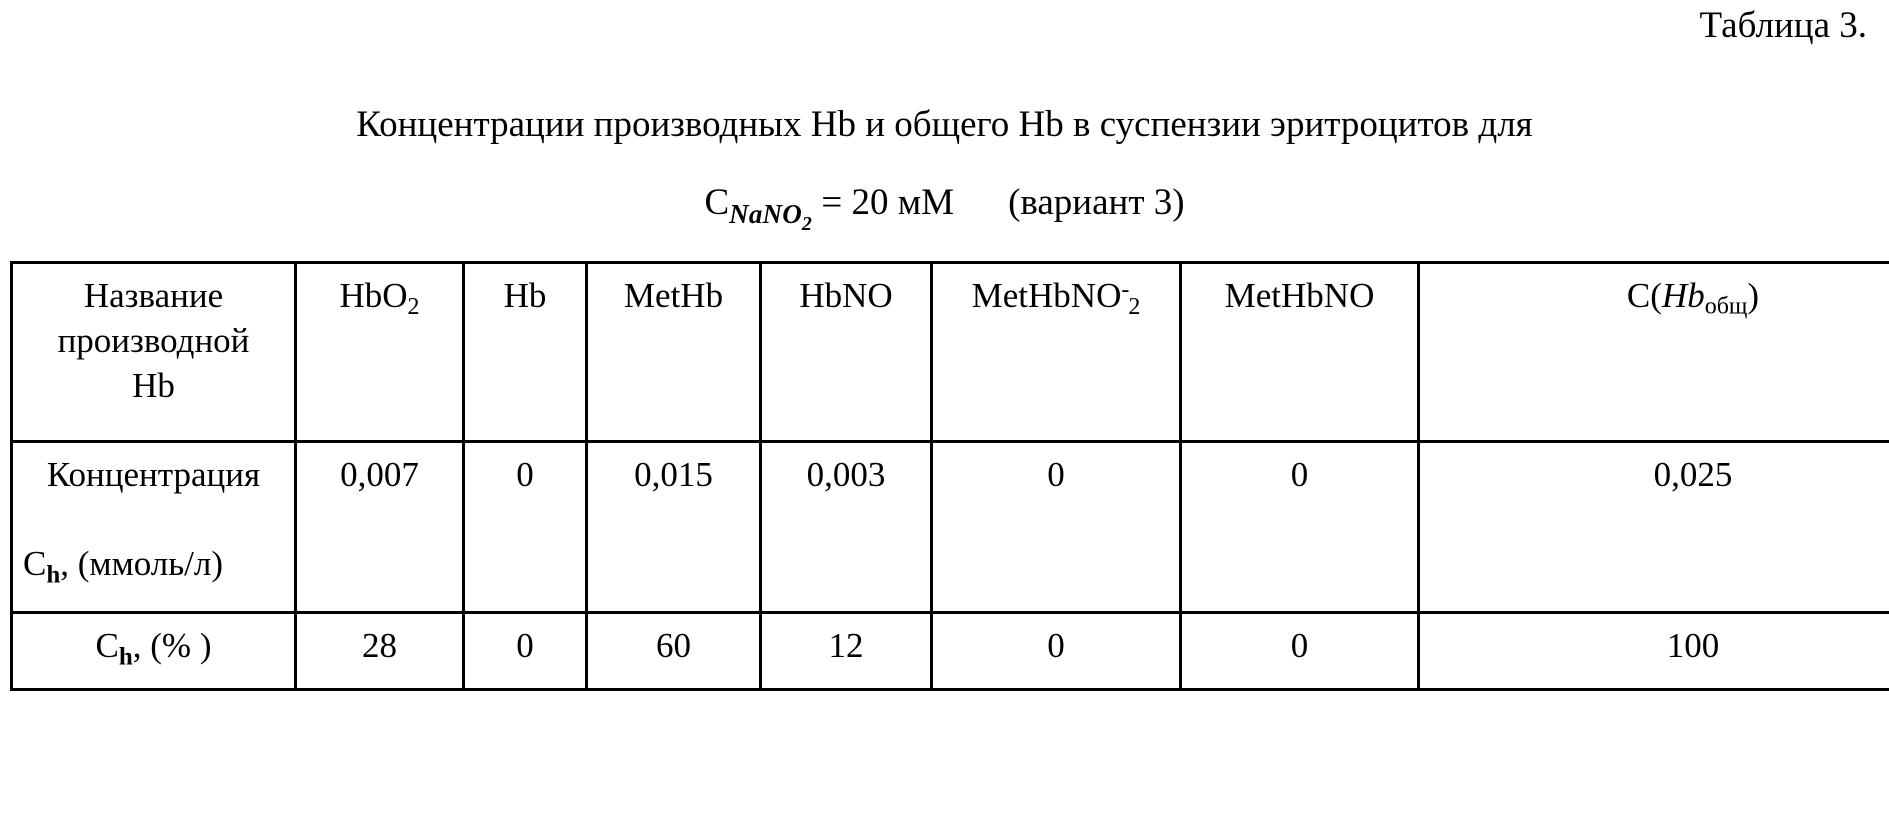  Describe the element at coordinates (673, 352) in the screenshot. I see `header-cell-methb: MetHb` at that location.